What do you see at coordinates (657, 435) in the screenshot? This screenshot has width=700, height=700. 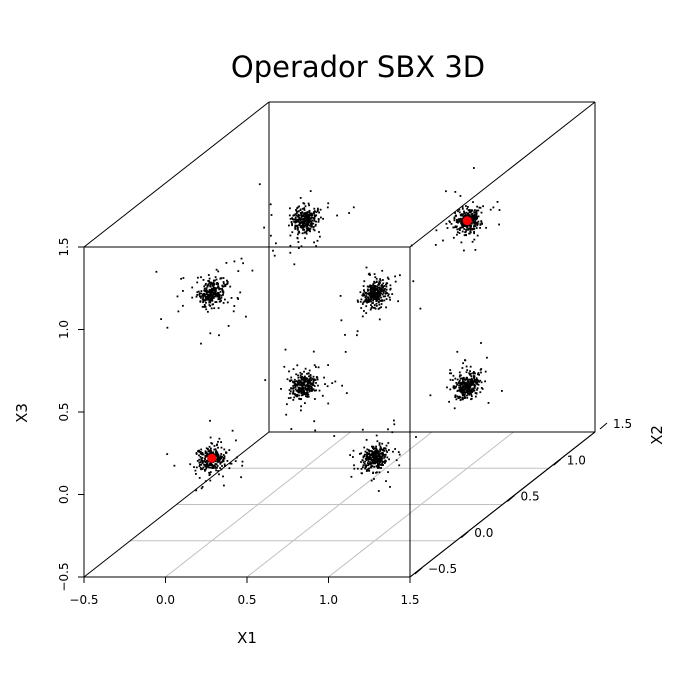 I see `y-axis-label: X2` at bounding box center [657, 435].